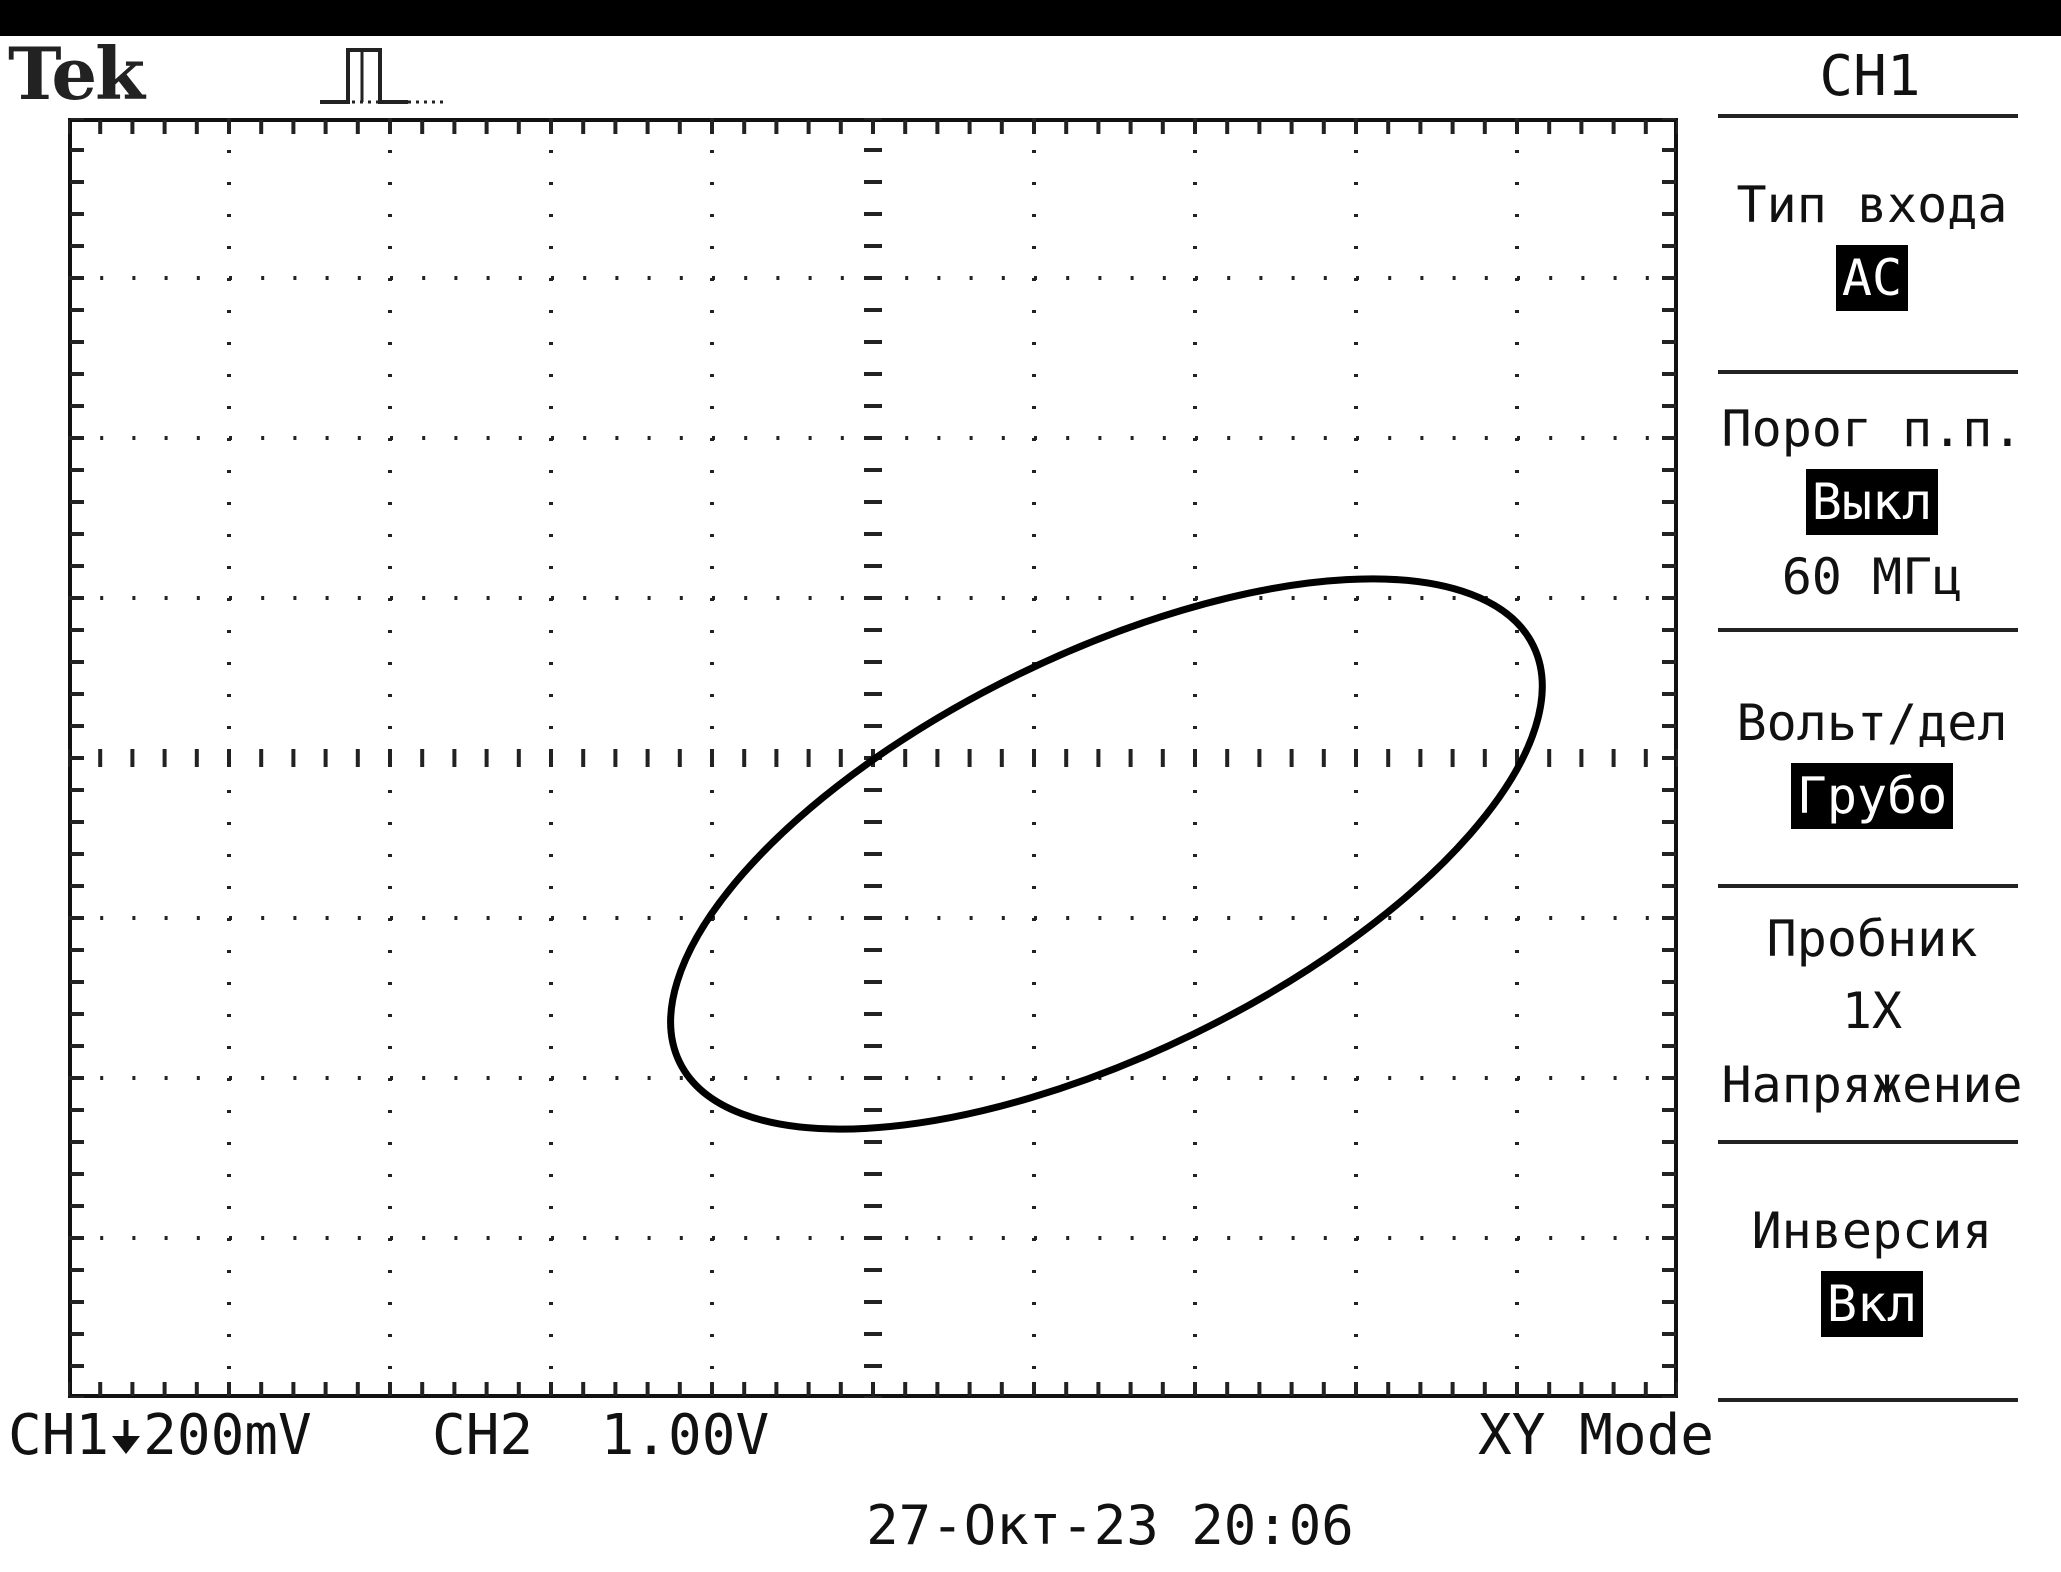 The height and width of the screenshot is (1572, 2061). What do you see at coordinates (1872, 761) in the screenshot?
I see `menu-volts-div: Вольт/дел Грубо` at bounding box center [1872, 761].